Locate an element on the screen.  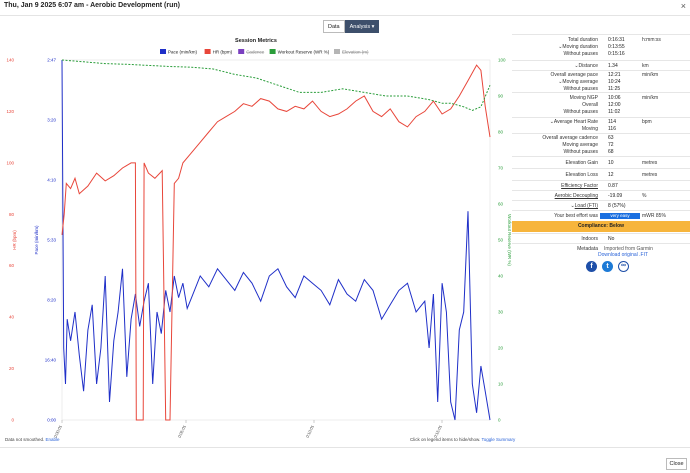
legend-item-4: Elevation (m) is located at coordinates (355, 52).